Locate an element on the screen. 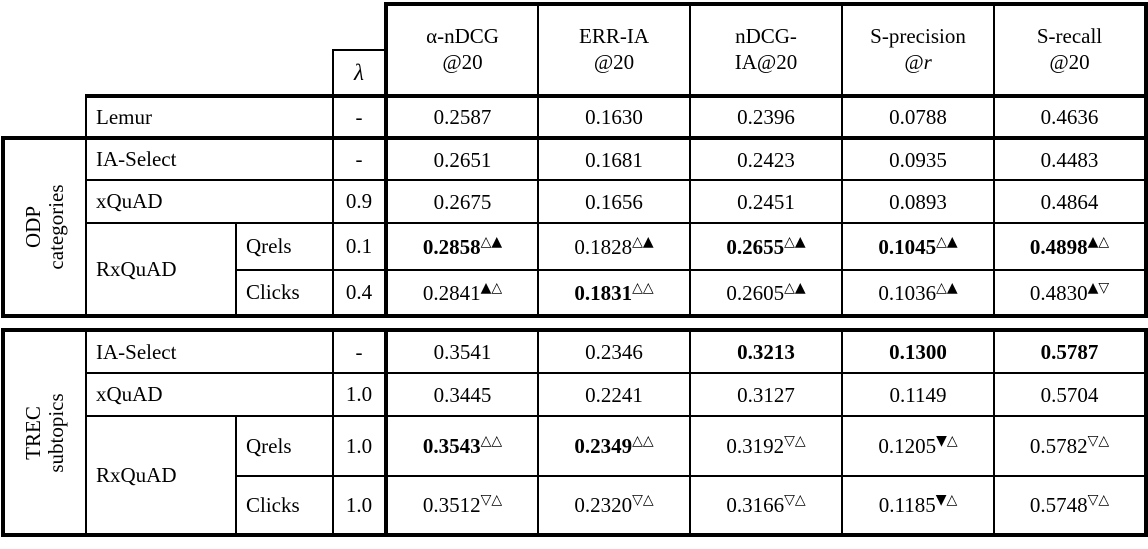  metric-value: 0.2841 is located at coordinates (451, 292).